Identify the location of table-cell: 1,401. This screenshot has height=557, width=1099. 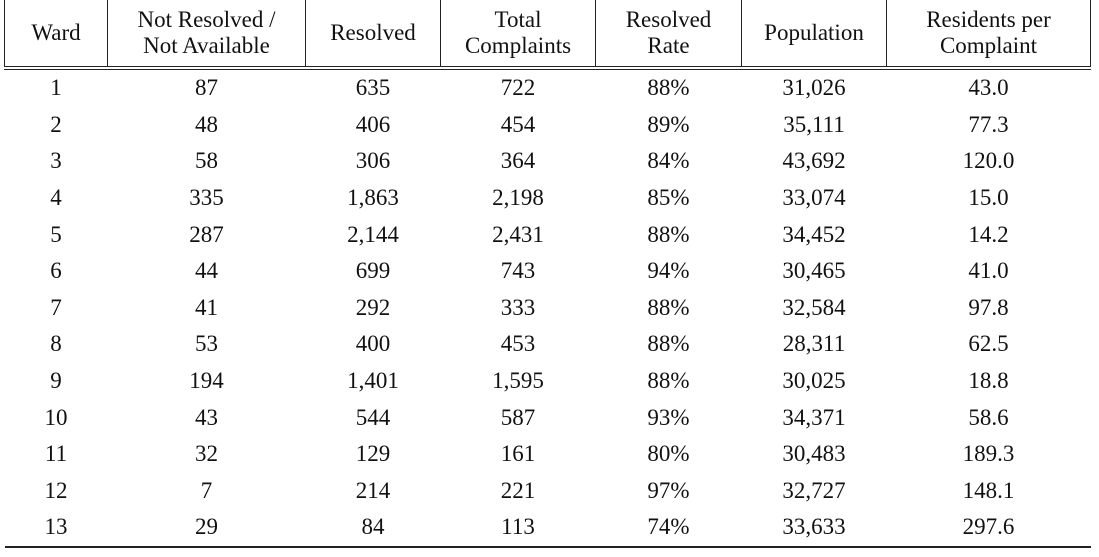
(373, 381).